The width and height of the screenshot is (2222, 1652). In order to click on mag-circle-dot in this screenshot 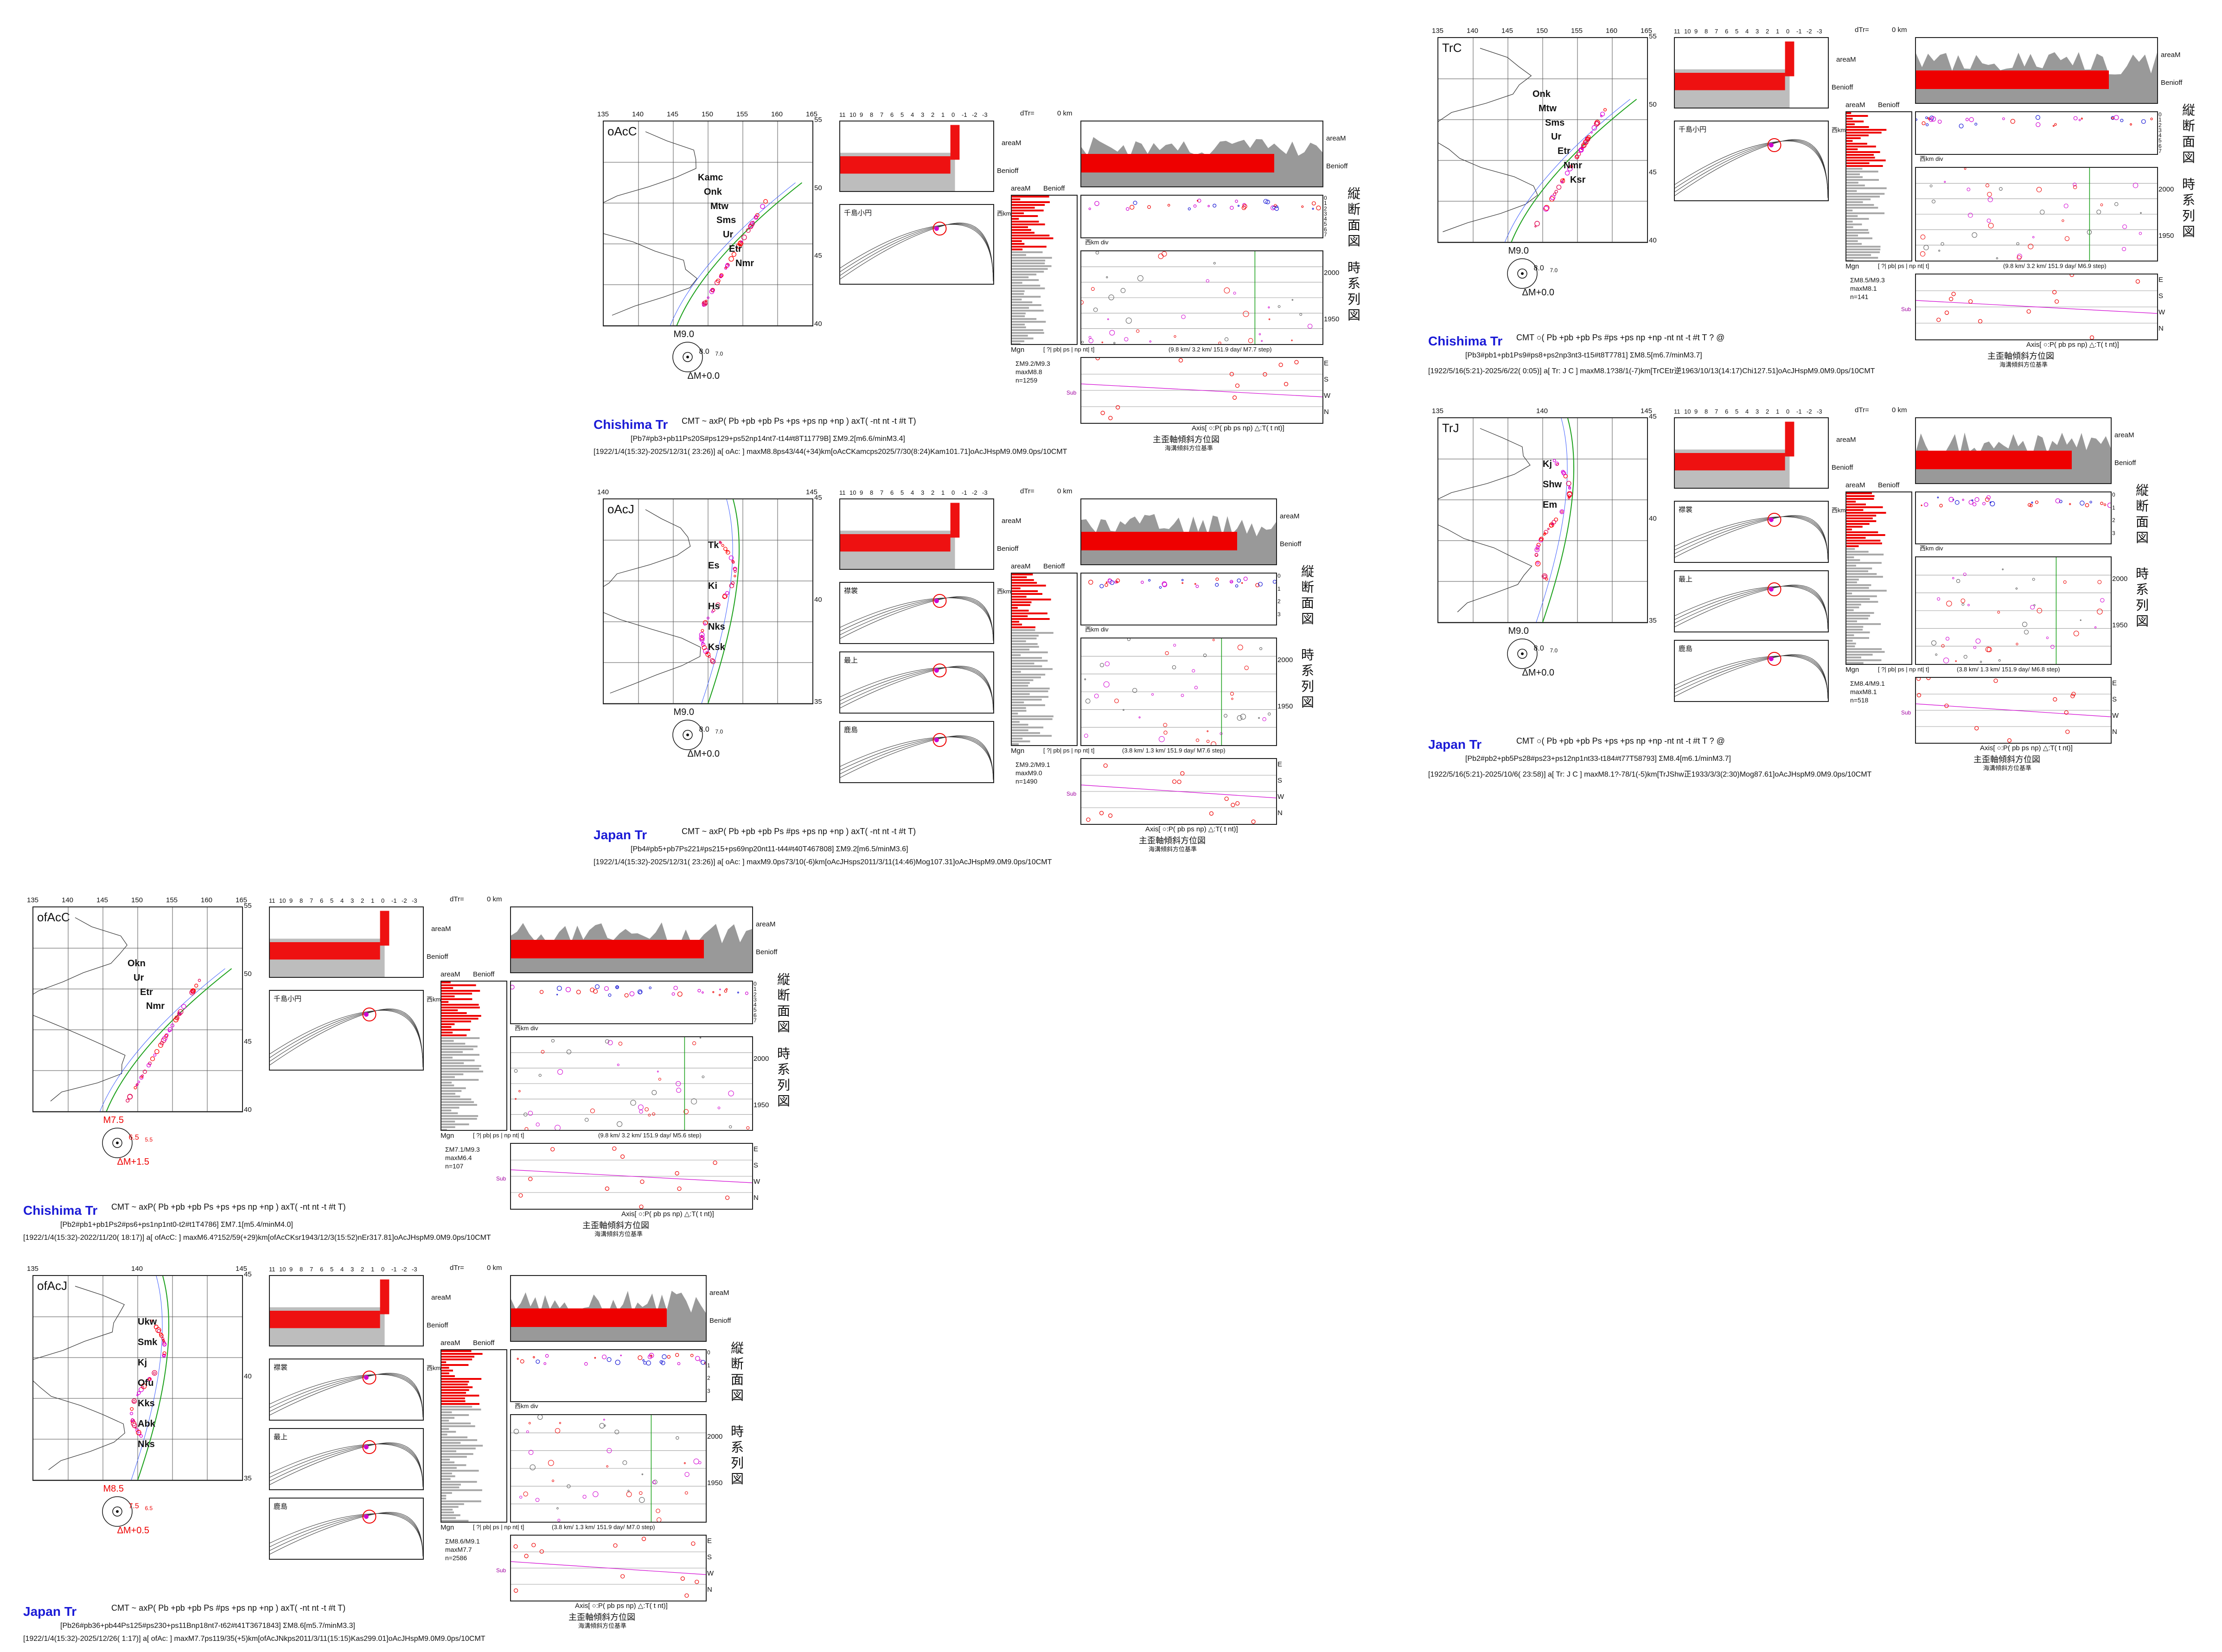, I will do `click(687, 357)`.